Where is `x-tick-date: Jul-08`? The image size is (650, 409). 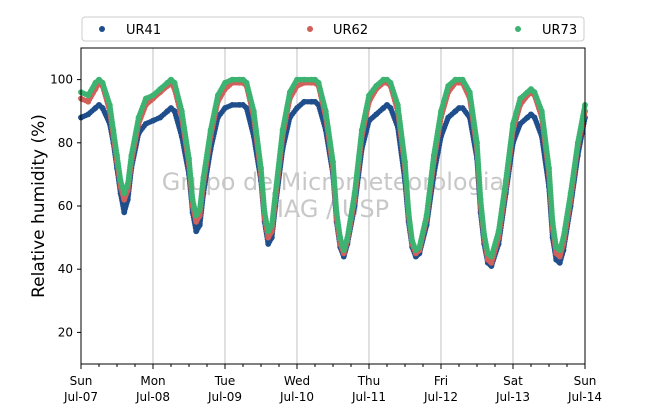 x-tick-date: Jul-08 is located at coordinates (152, 397).